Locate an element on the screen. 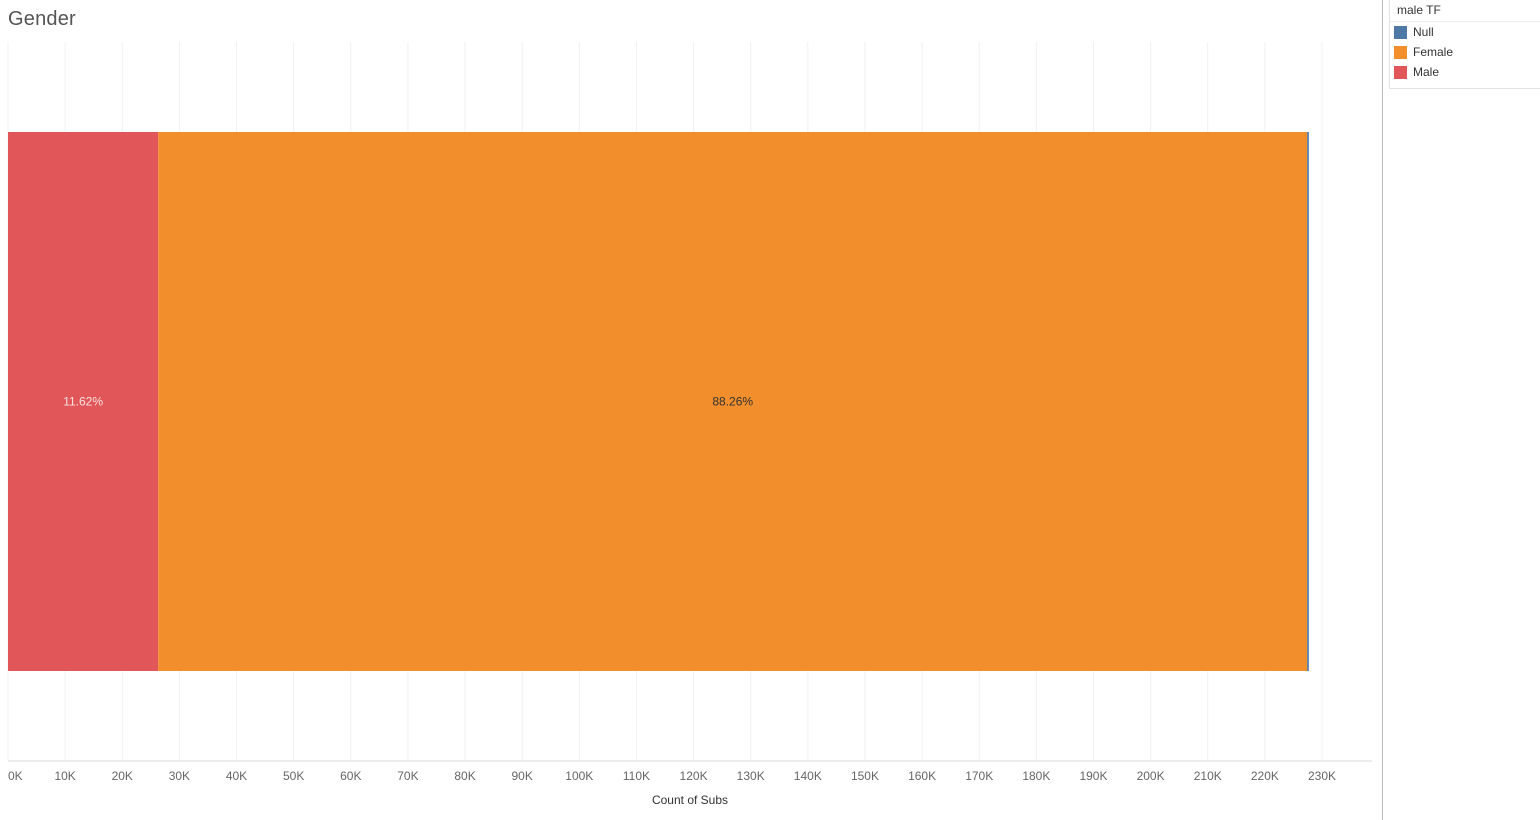  x-tick-label: 120K is located at coordinates (694, 776).